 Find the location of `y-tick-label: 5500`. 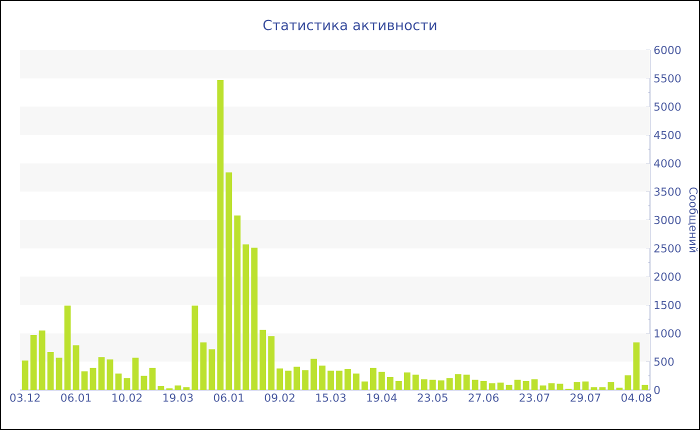

y-tick-label: 5500 is located at coordinates (667, 78).